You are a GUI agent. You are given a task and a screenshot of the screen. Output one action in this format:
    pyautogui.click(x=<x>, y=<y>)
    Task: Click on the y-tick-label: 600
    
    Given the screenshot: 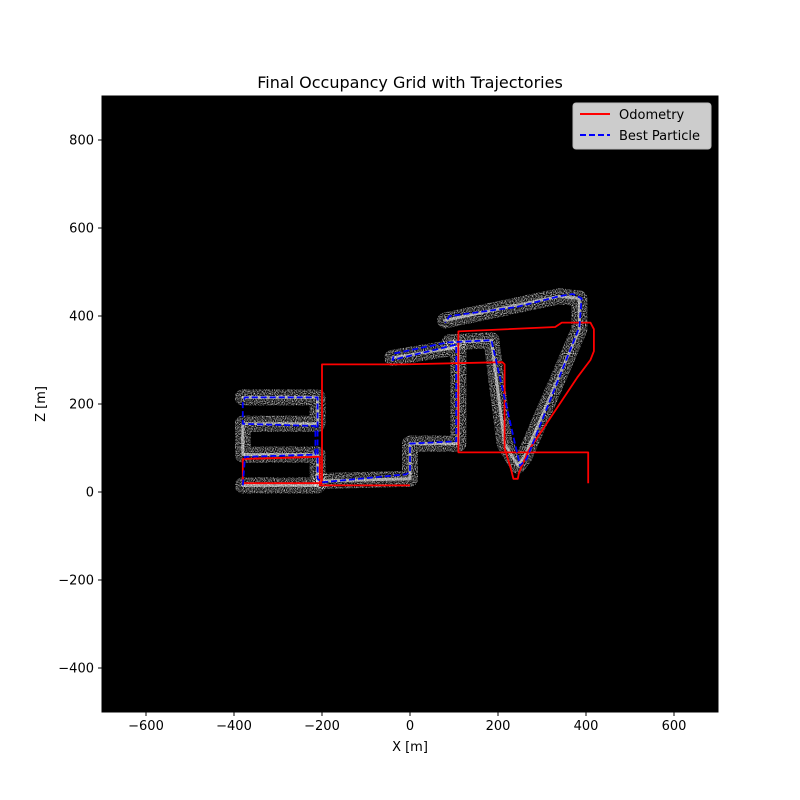 What is the action you would take?
    pyautogui.click(x=81, y=229)
    